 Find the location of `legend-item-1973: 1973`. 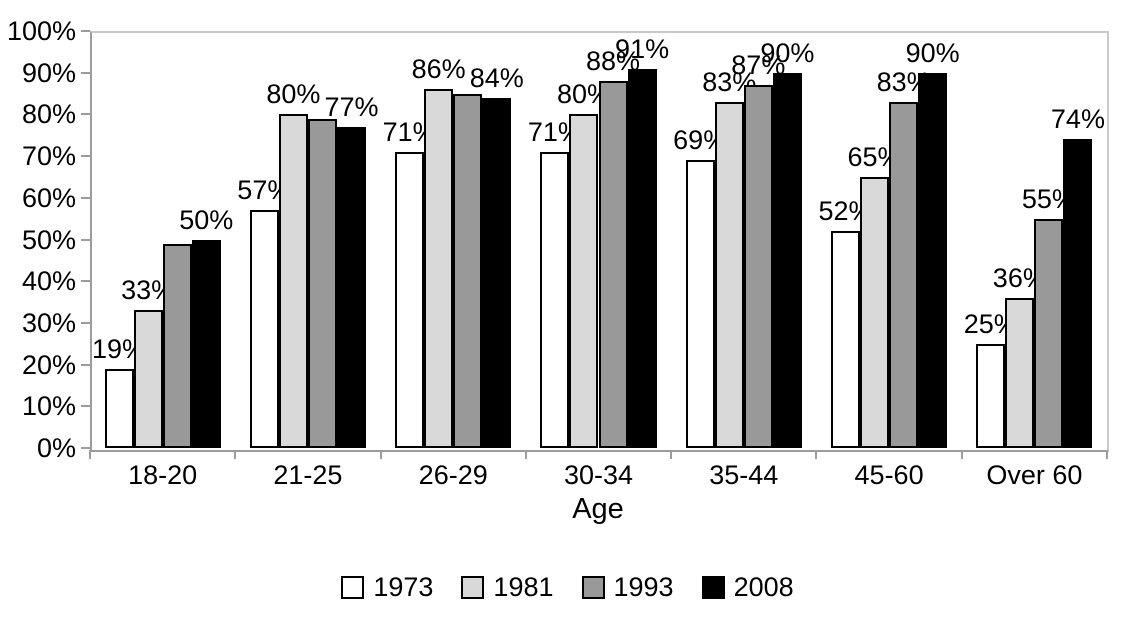

legend-item-1973: 1973 is located at coordinates (387, 587).